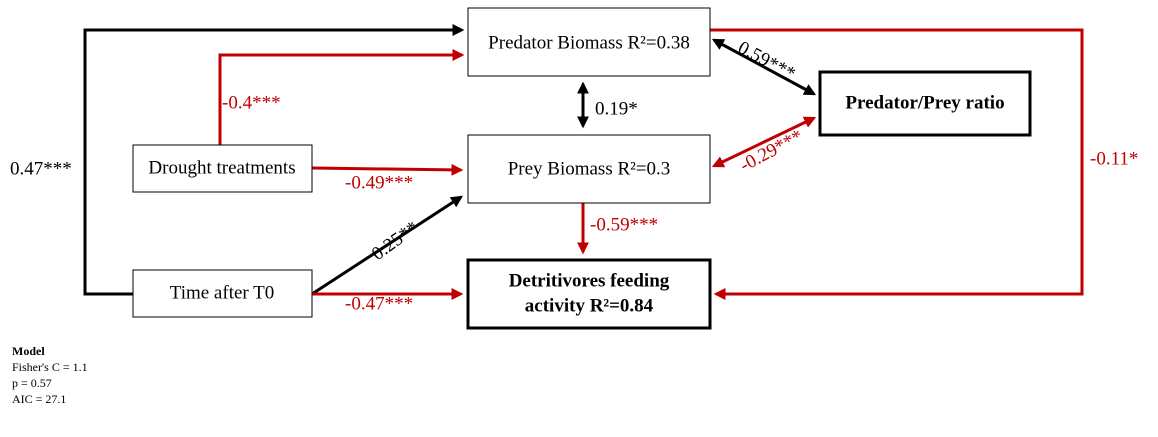 This screenshot has width=1158, height=437. Describe the element at coordinates (395, 241) in the screenshot. I see `edge-label: 0.25**` at that location.